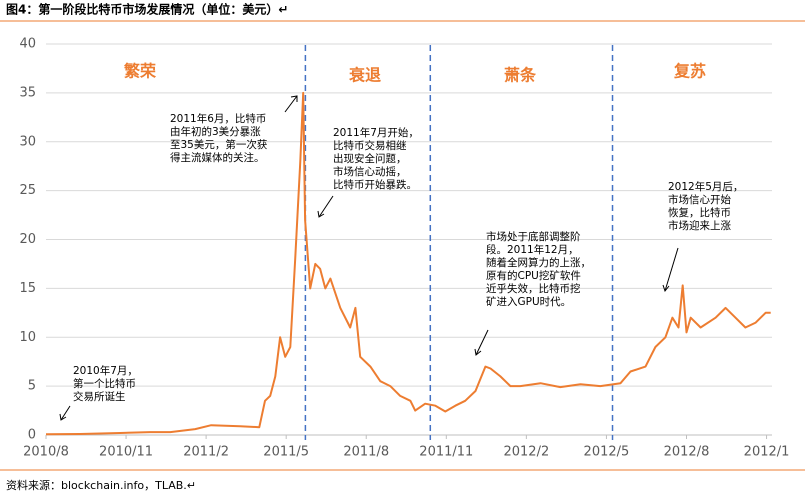 This screenshot has height=497, width=805. What do you see at coordinates (147, 9) in the screenshot?
I see `chart-title: 图4：第一阶段比特币市场发展情况（单位：美元）↵` at bounding box center [147, 9].